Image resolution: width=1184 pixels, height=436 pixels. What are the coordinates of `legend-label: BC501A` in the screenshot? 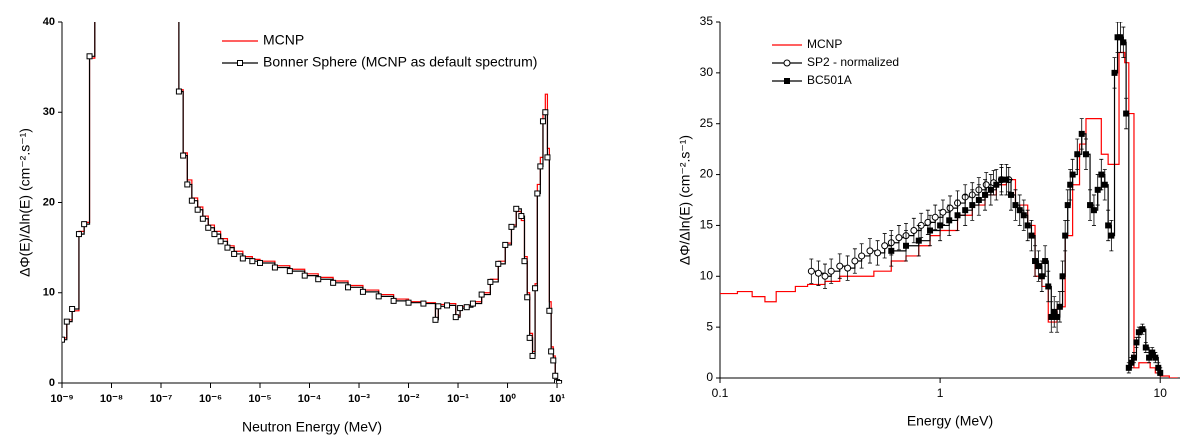 It's located at (829, 80).